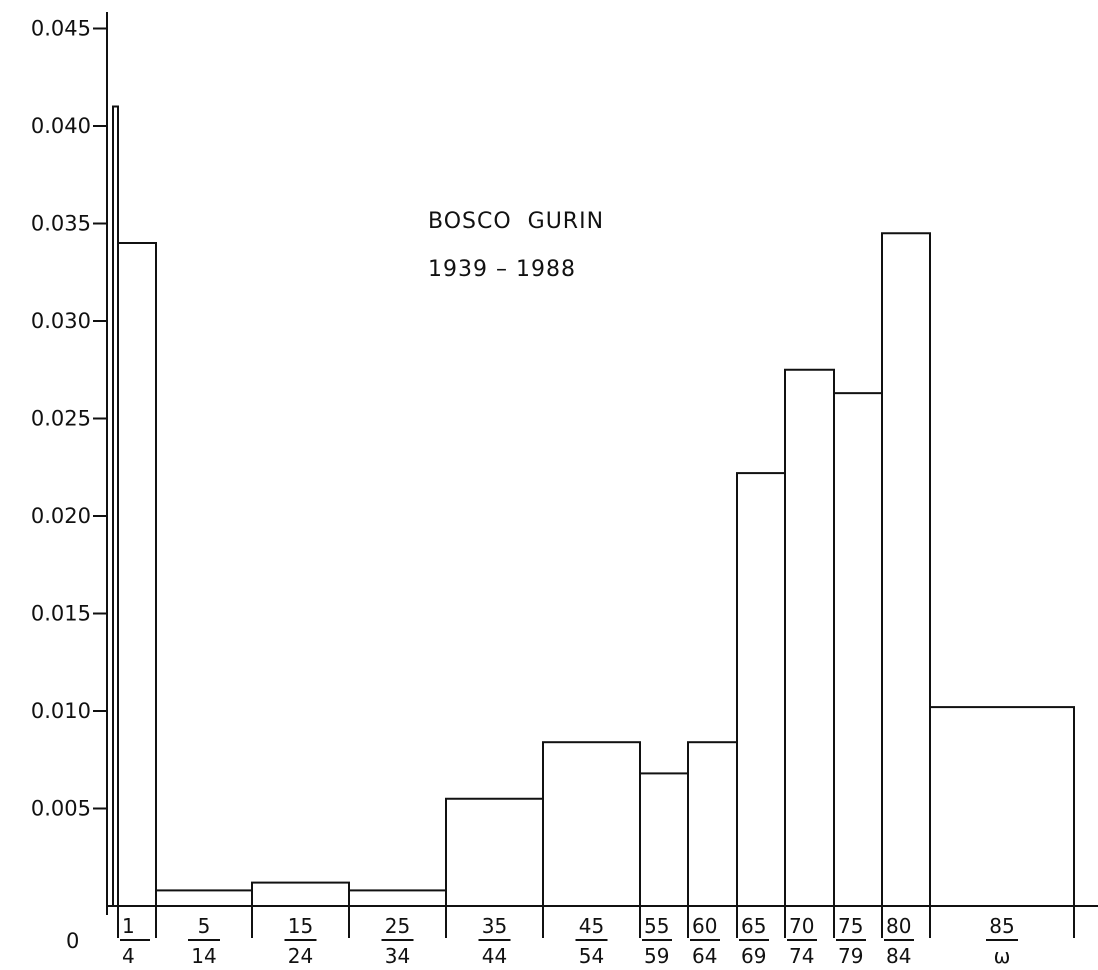 This screenshot has height=970, width=1098. I want to click on x-bin-upper-label: 59, so click(656, 956).